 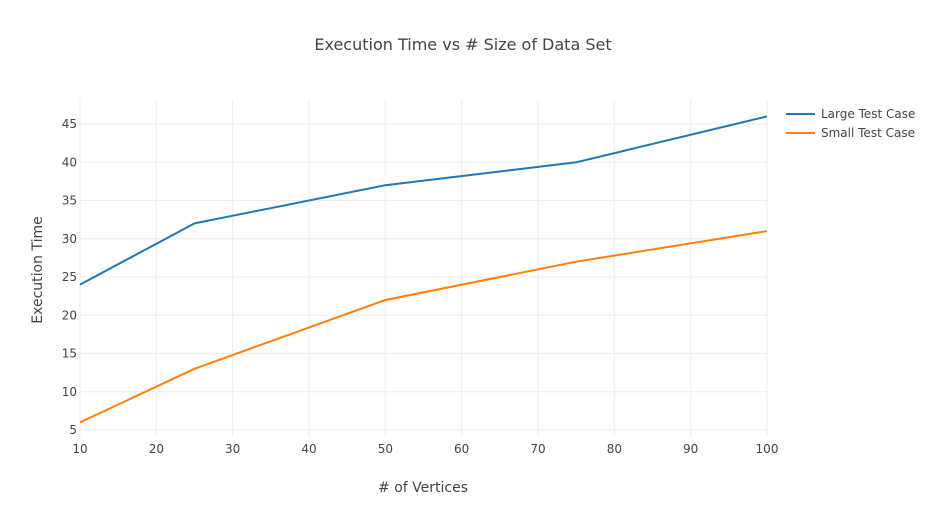 I want to click on x-tick-label: 30, so click(x=232, y=449).